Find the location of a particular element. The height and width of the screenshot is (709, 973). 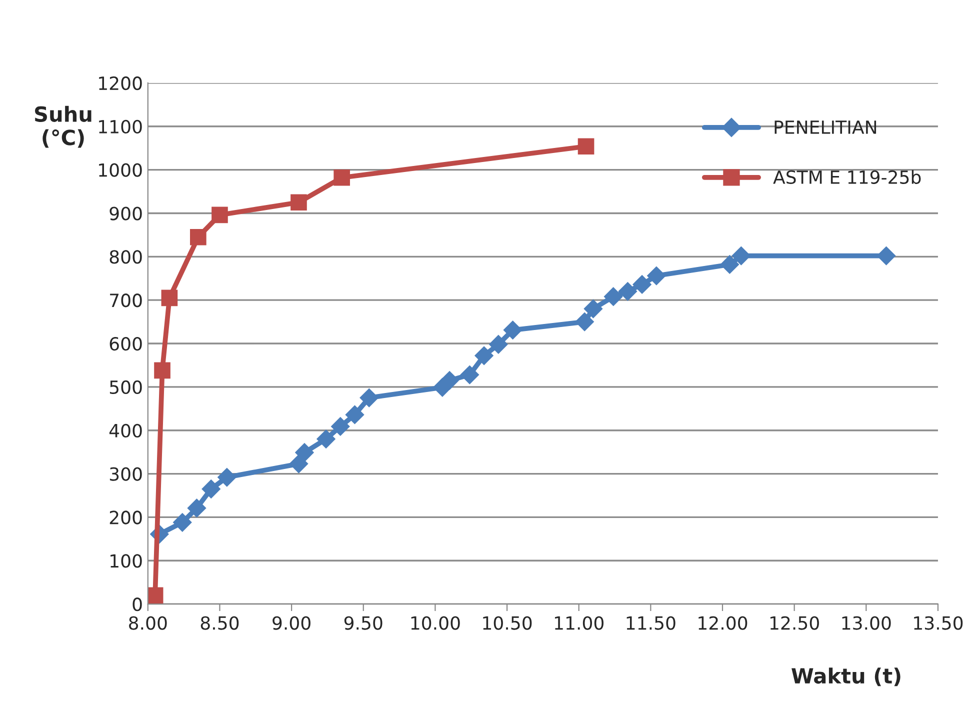

x-tick-label: 13.50 is located at coordinates (938, 623).